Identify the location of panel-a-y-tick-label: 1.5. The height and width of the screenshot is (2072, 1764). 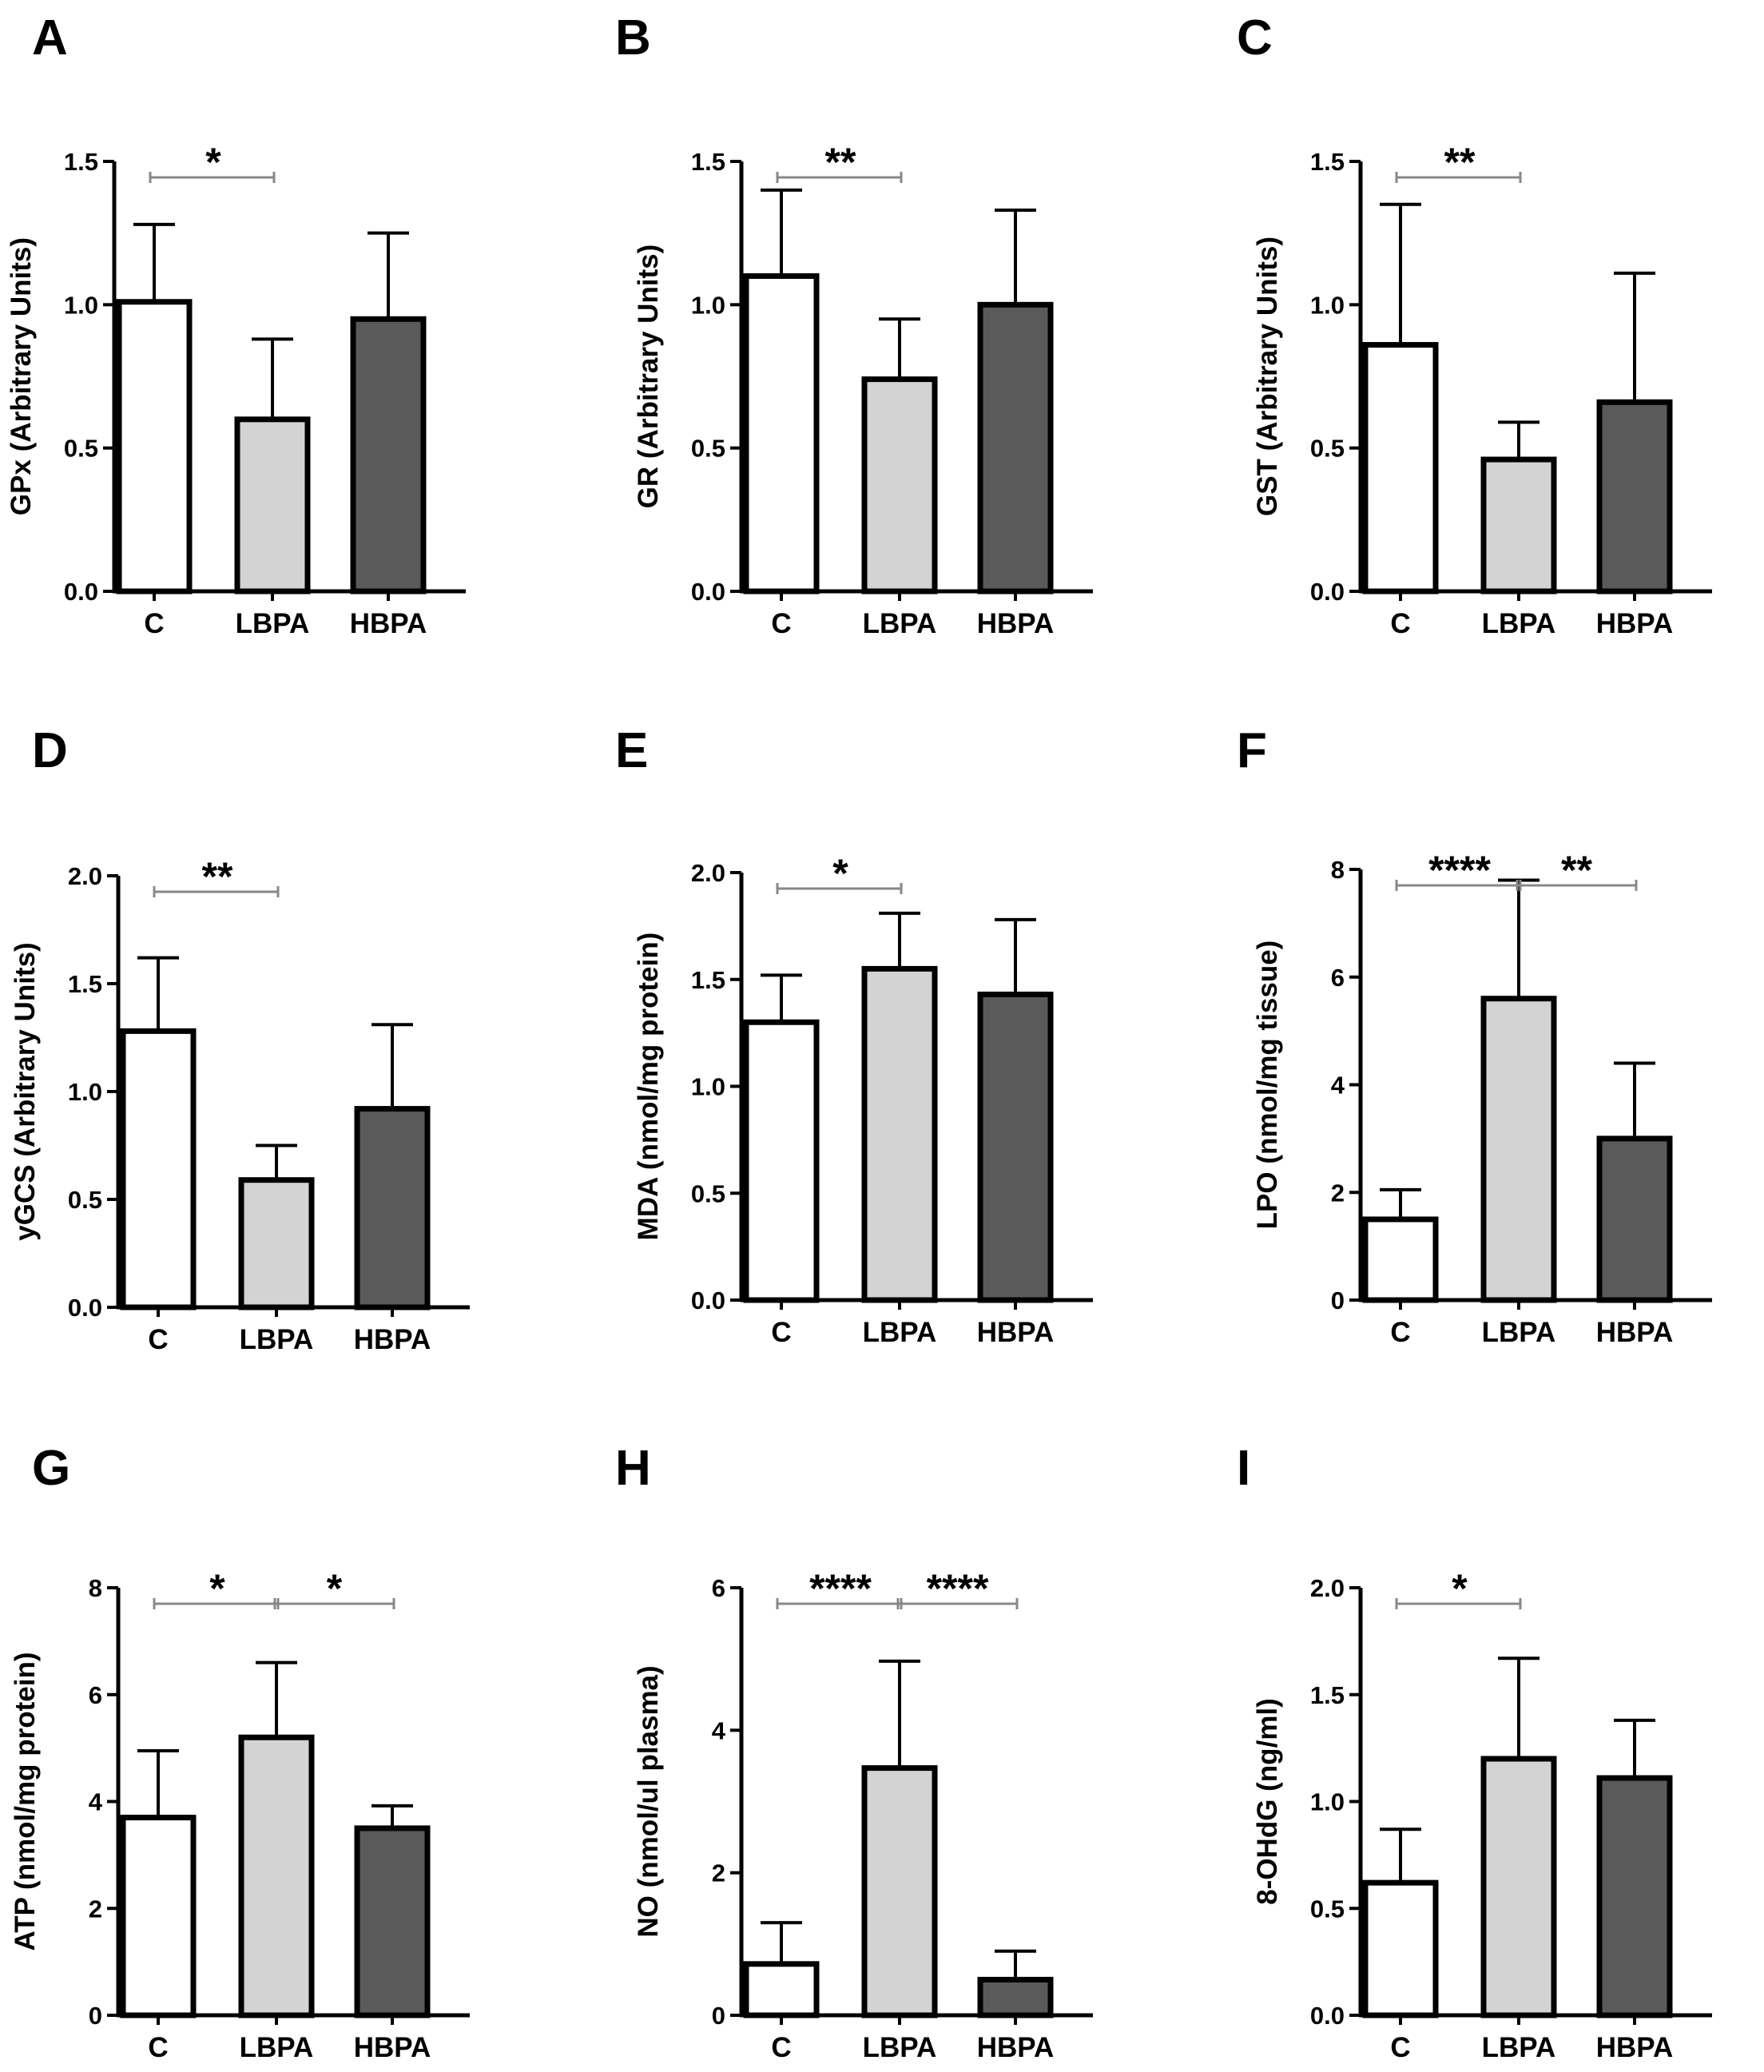
(81, 162).